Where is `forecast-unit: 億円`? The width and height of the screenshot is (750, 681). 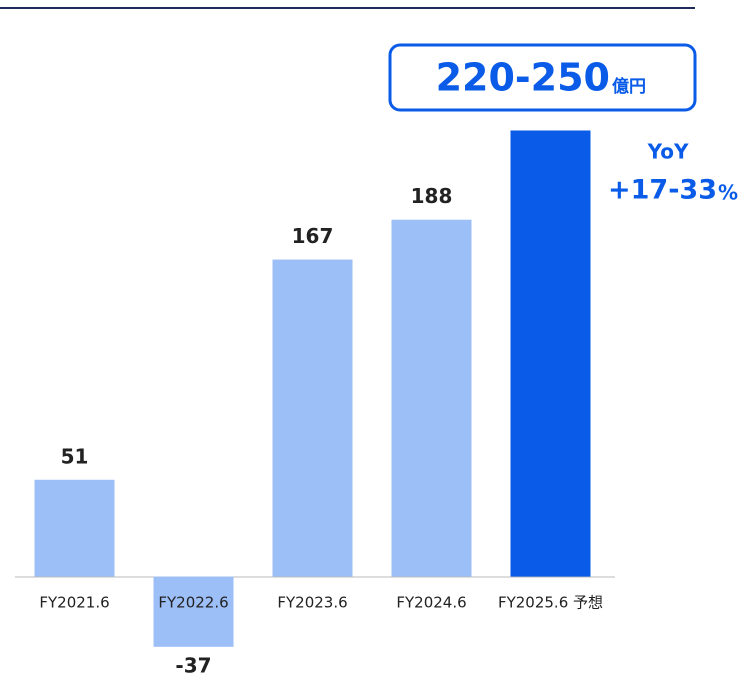 forecast-unit: 億円 is located at coordinates (629, 86).